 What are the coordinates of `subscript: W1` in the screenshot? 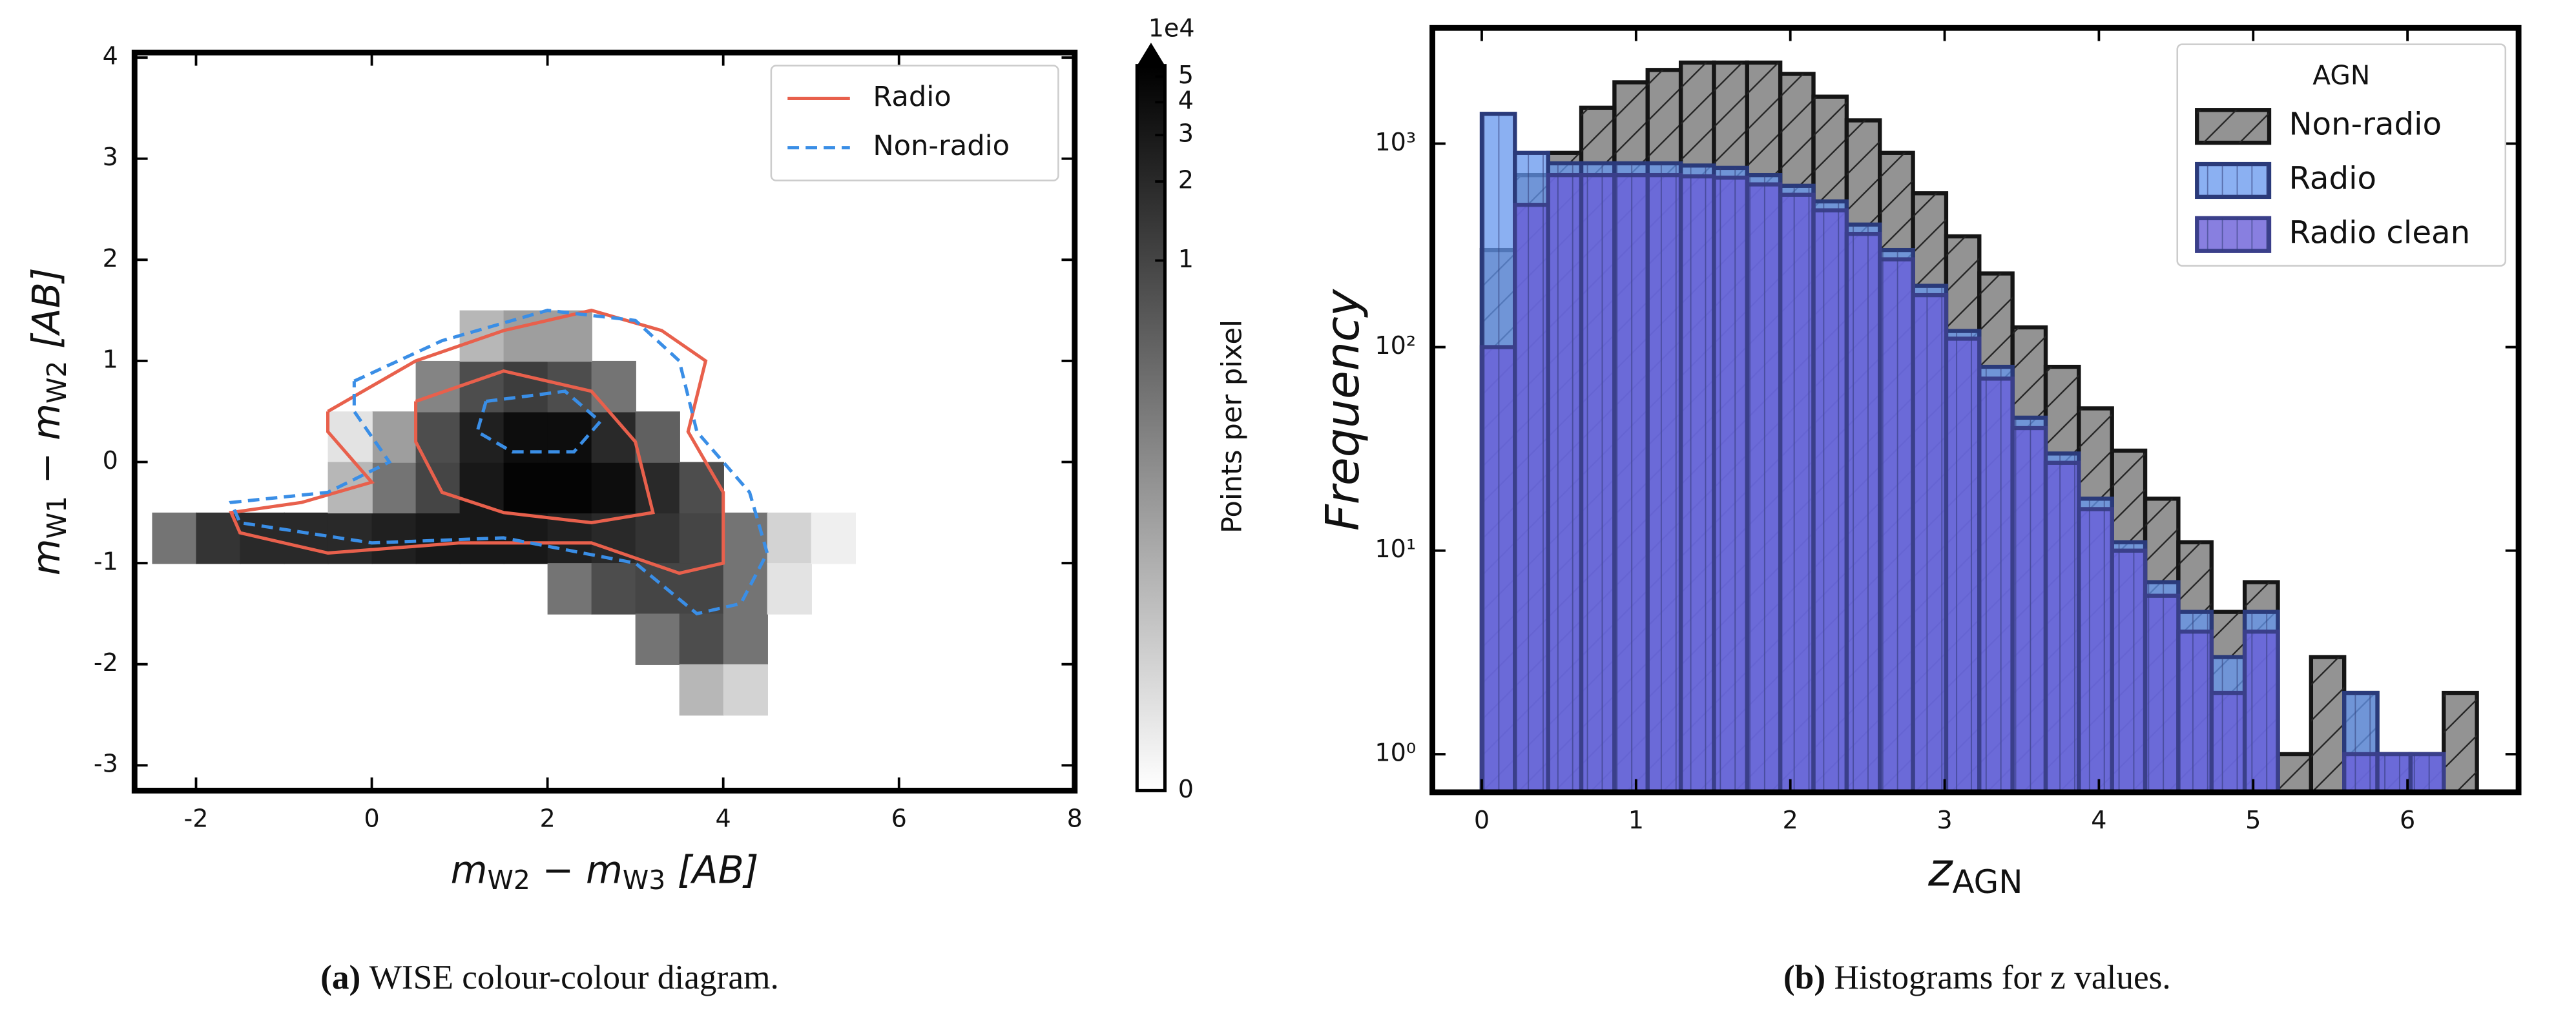 It's located at (56, 517).